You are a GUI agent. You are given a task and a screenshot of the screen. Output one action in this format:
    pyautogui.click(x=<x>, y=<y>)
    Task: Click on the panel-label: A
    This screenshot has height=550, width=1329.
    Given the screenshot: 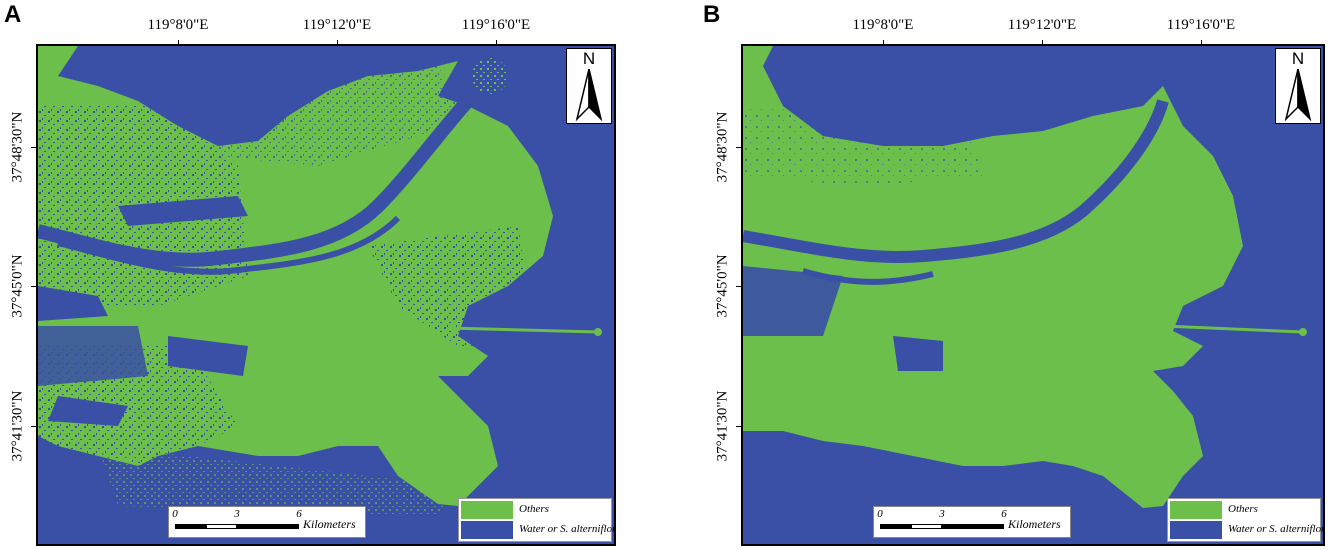 What is the action you would take?
    pyautogui.click(x=13, y=14)
    